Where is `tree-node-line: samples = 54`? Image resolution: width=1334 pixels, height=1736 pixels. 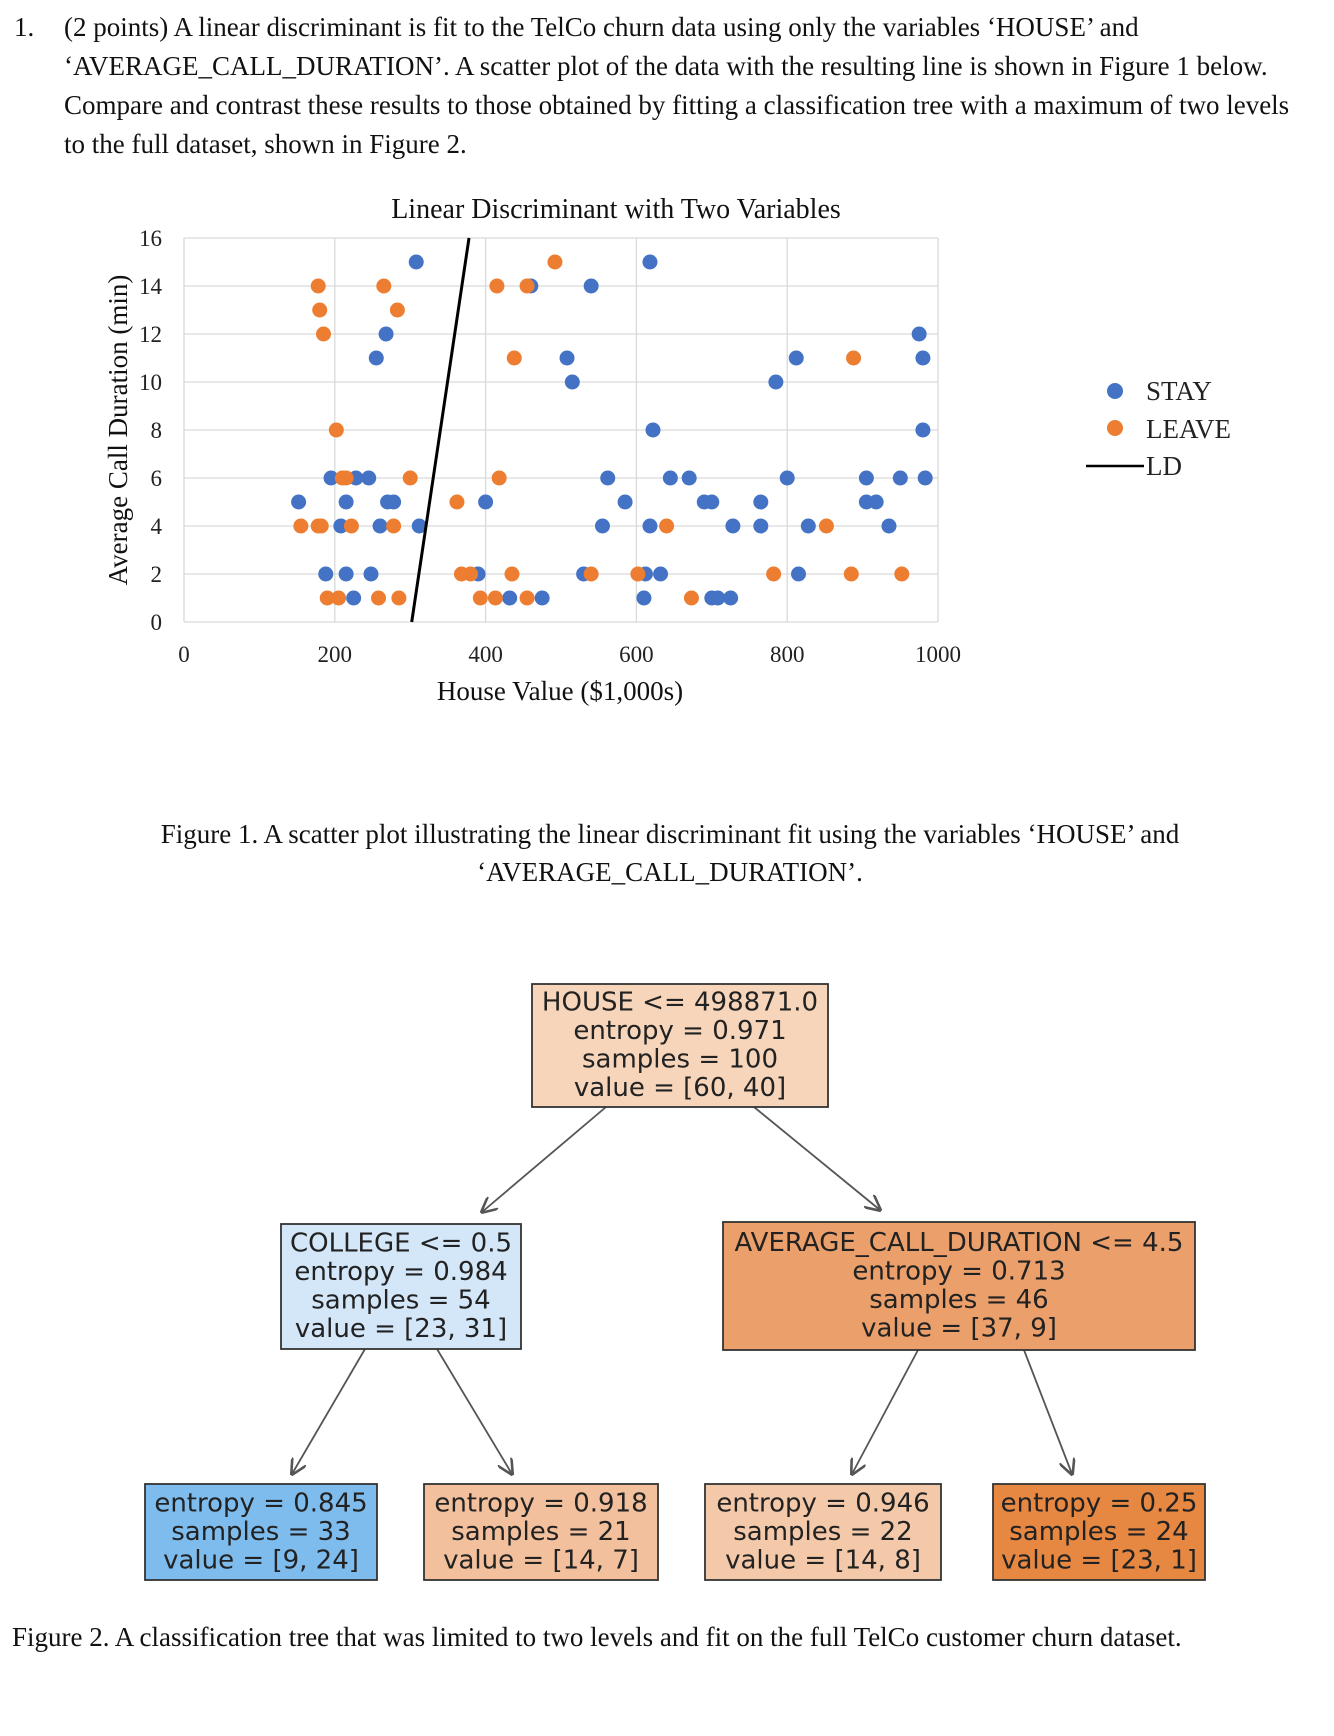 tree-node-line: samples = 54 is located at coordinates (400, 1301).